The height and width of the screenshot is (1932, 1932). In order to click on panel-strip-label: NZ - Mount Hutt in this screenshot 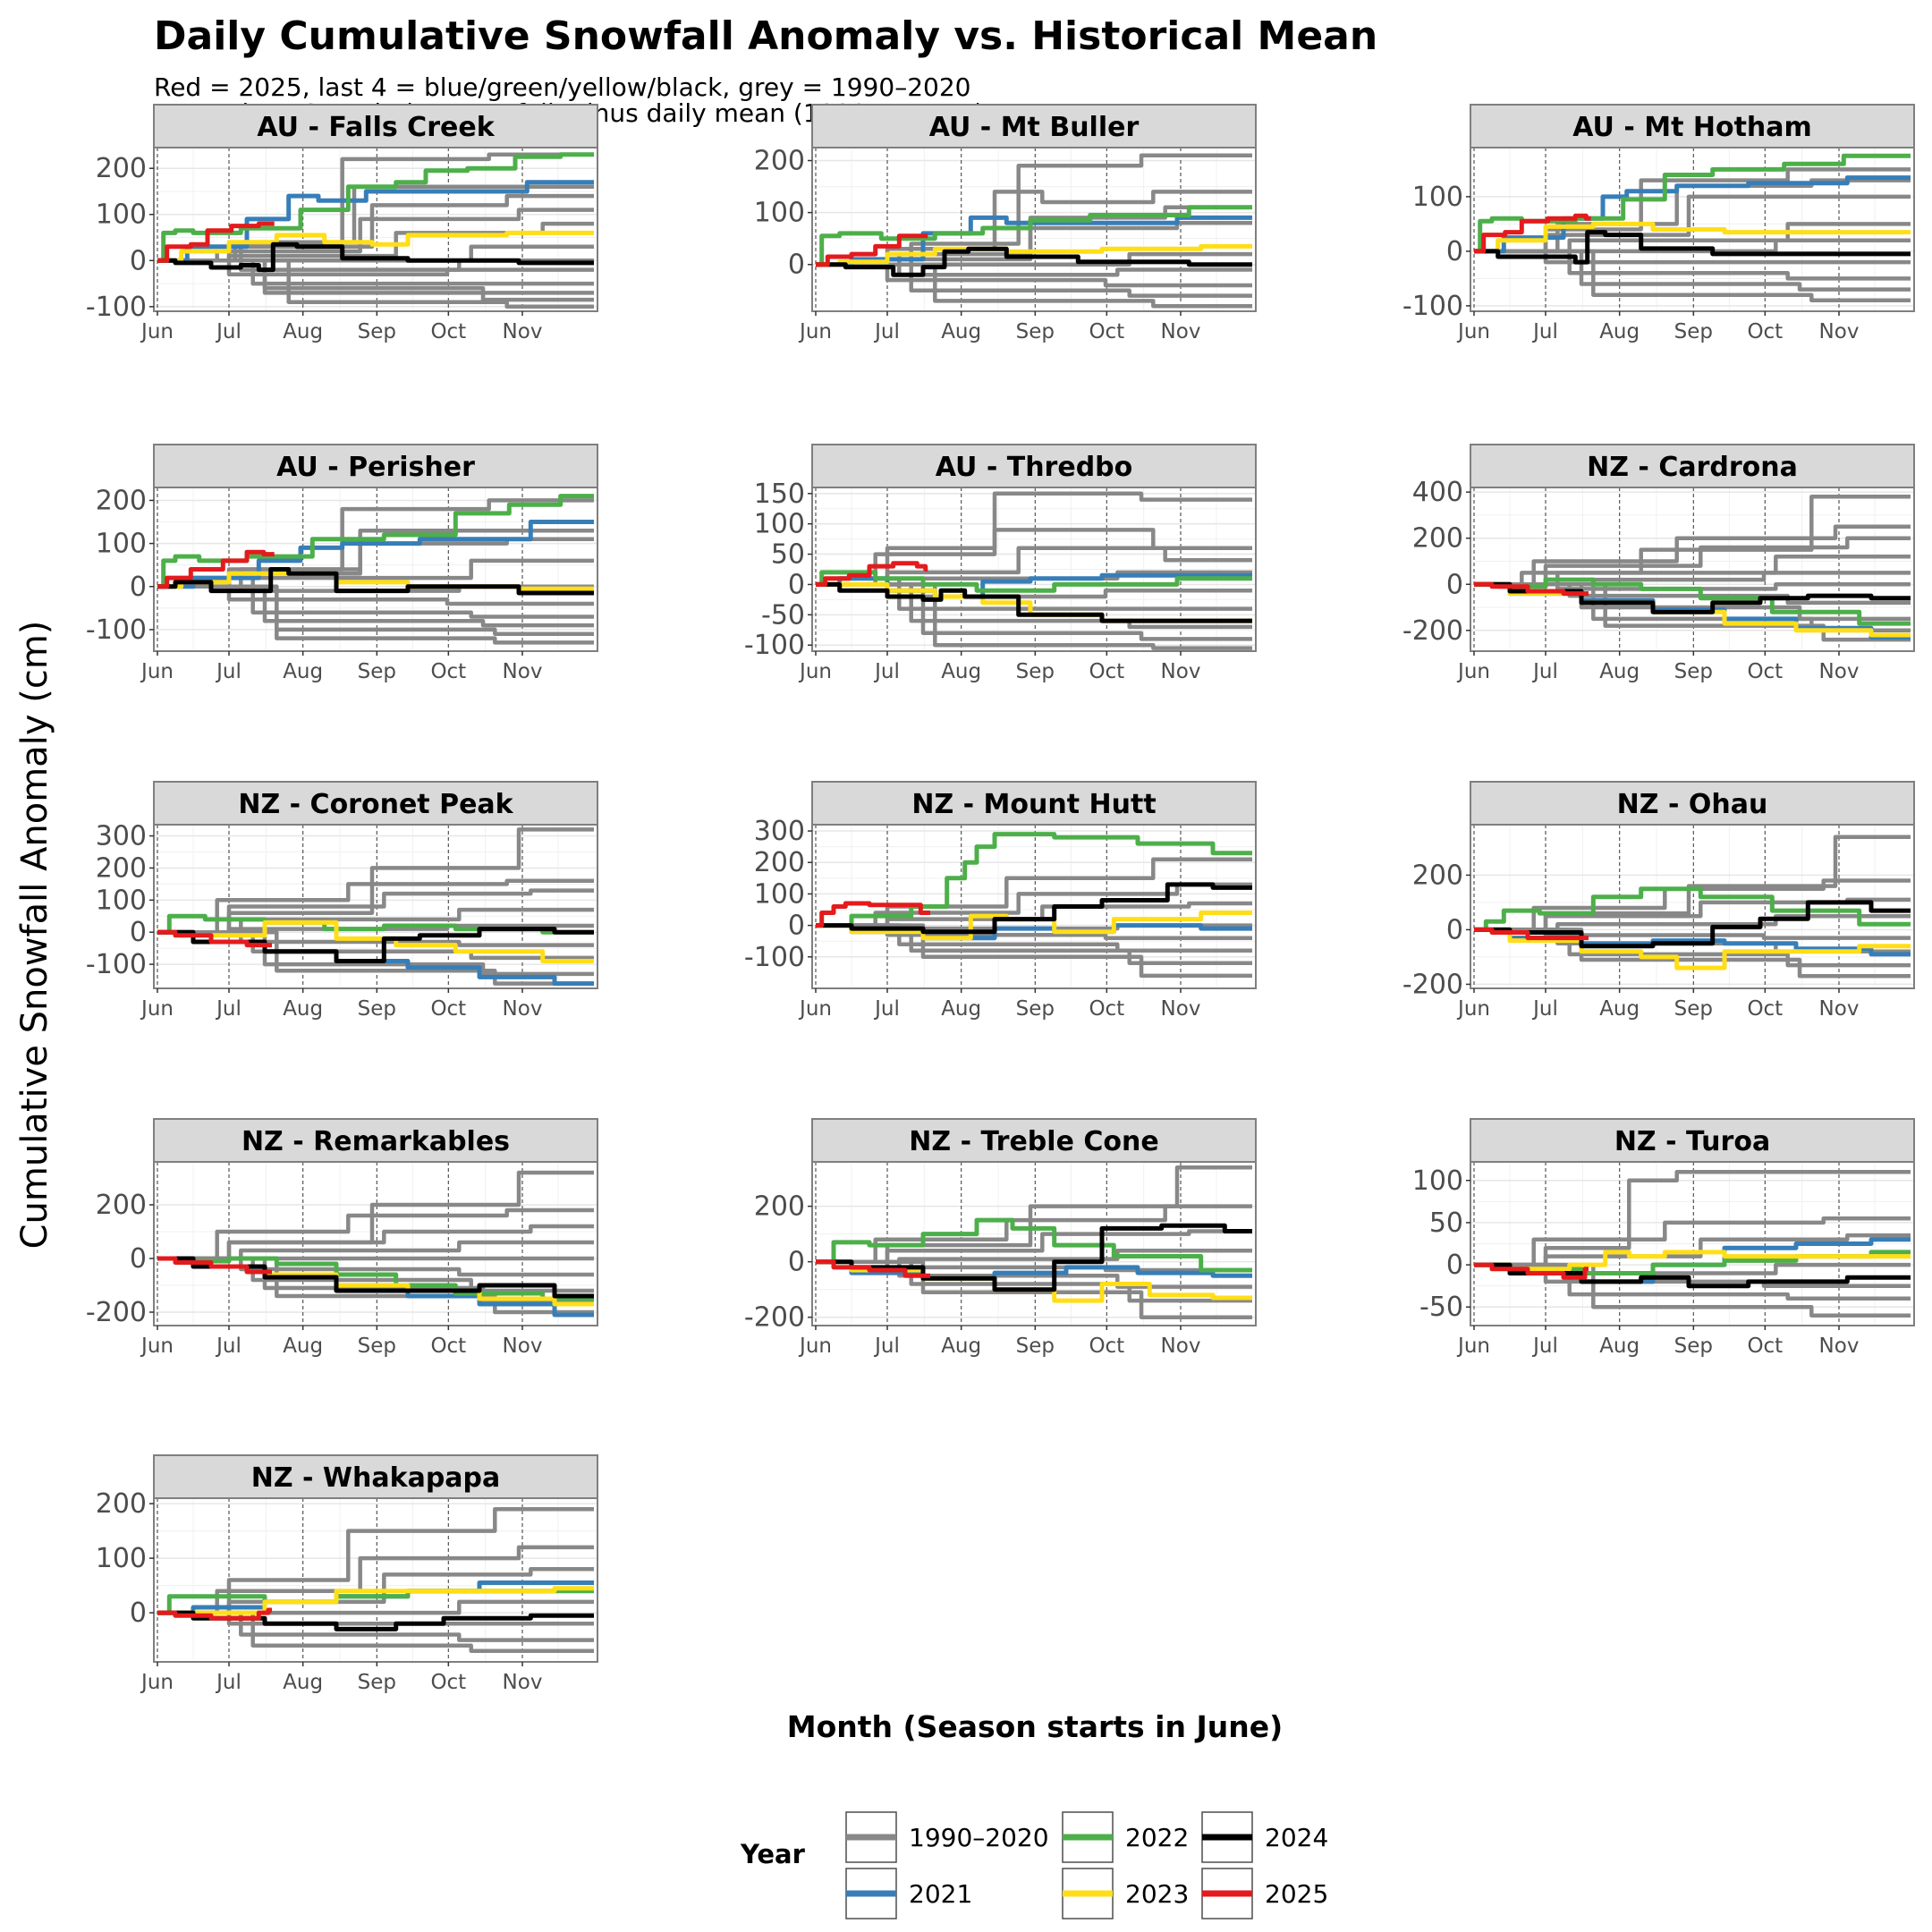, I will do `click(1033, 804)`.